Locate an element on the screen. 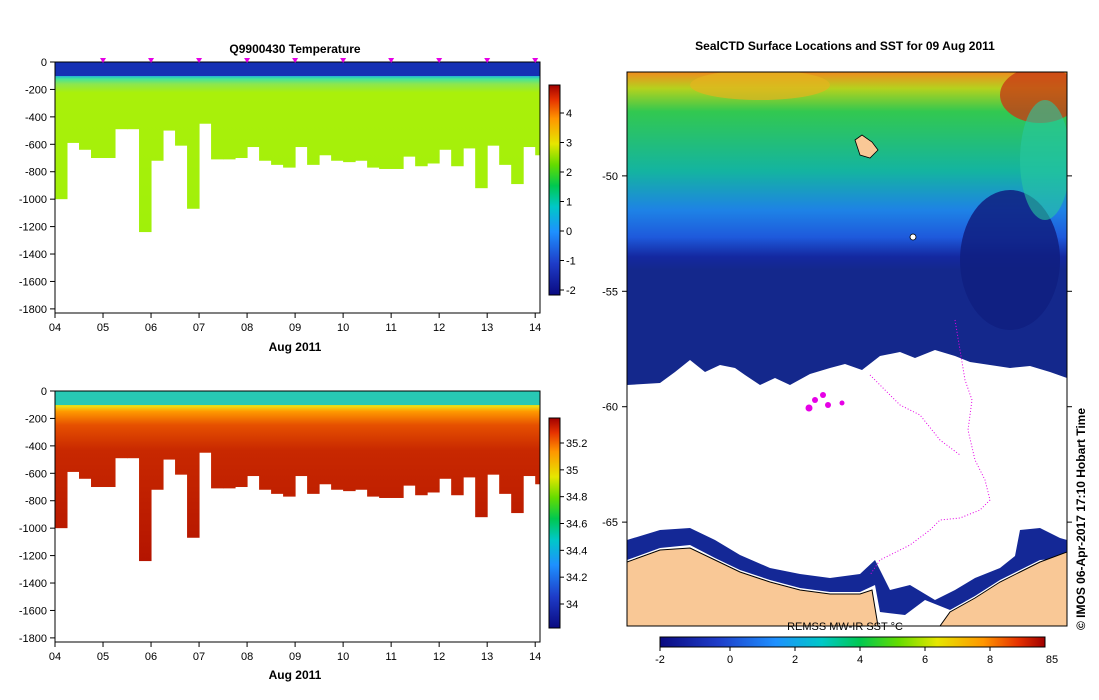 Image resolution: width=1099 pixels, height=700 pixels. land-west is located at coordinates (753, 586).